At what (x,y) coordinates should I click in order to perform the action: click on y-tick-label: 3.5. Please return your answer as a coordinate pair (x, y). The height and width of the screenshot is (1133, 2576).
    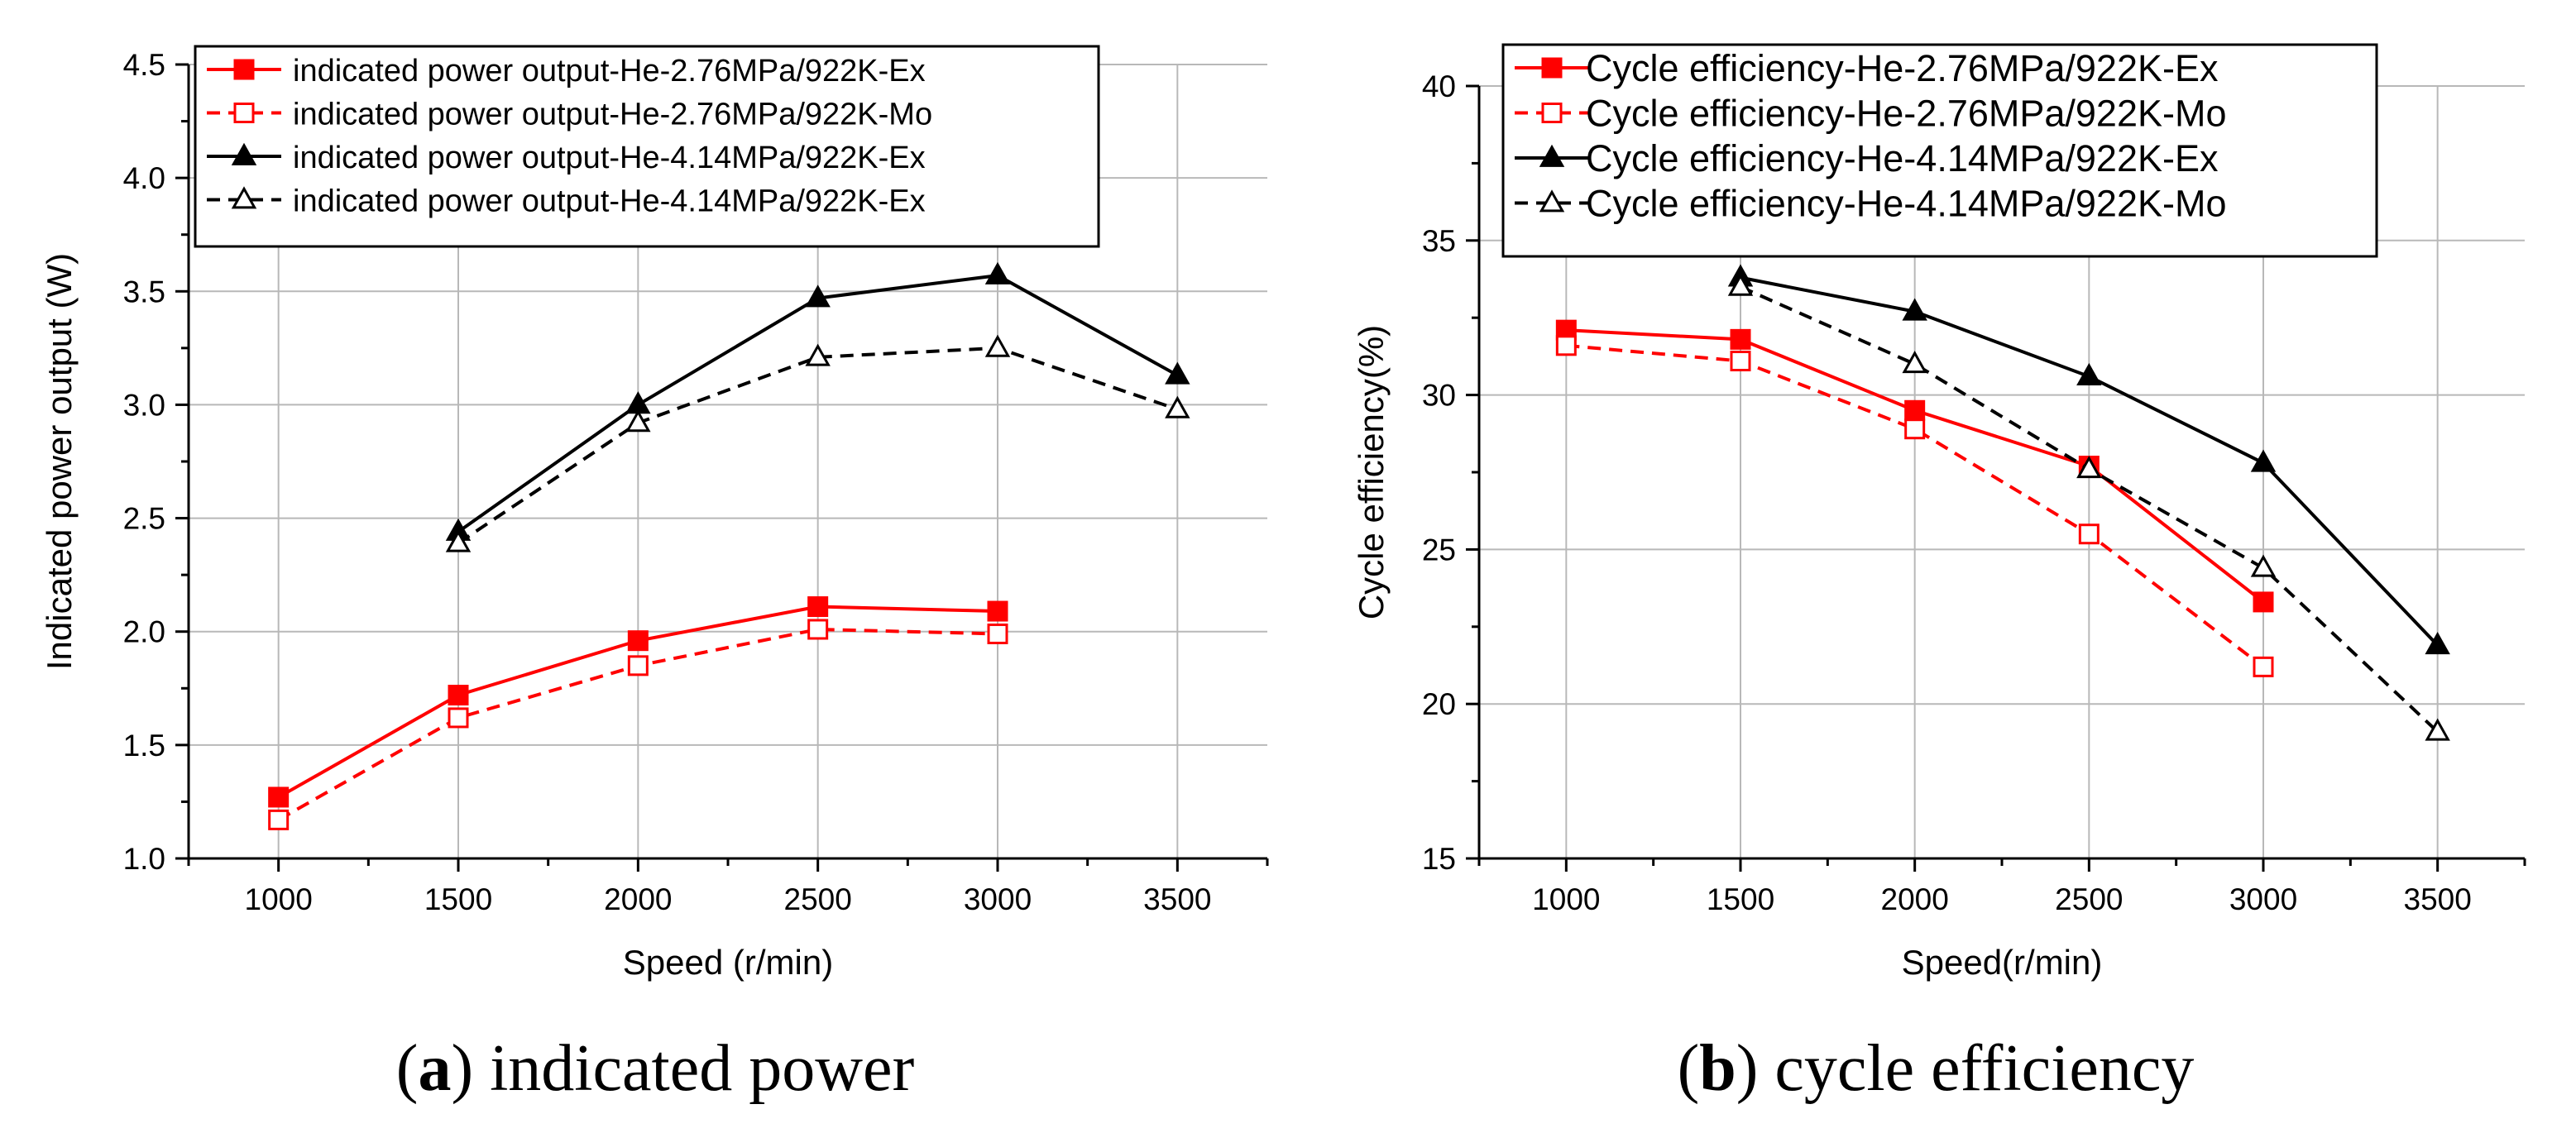
    Looking at the image, I should click on (144, 291).